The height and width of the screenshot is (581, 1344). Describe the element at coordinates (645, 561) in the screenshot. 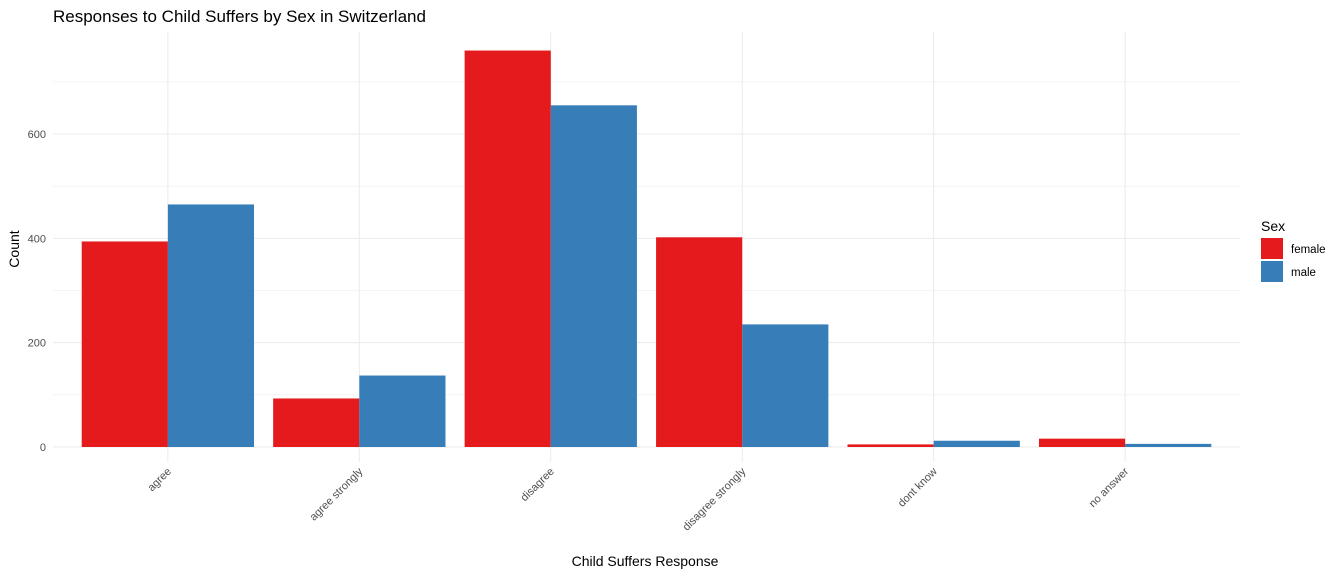

I see `x-axis-label: Child Suffers Response` at that location.